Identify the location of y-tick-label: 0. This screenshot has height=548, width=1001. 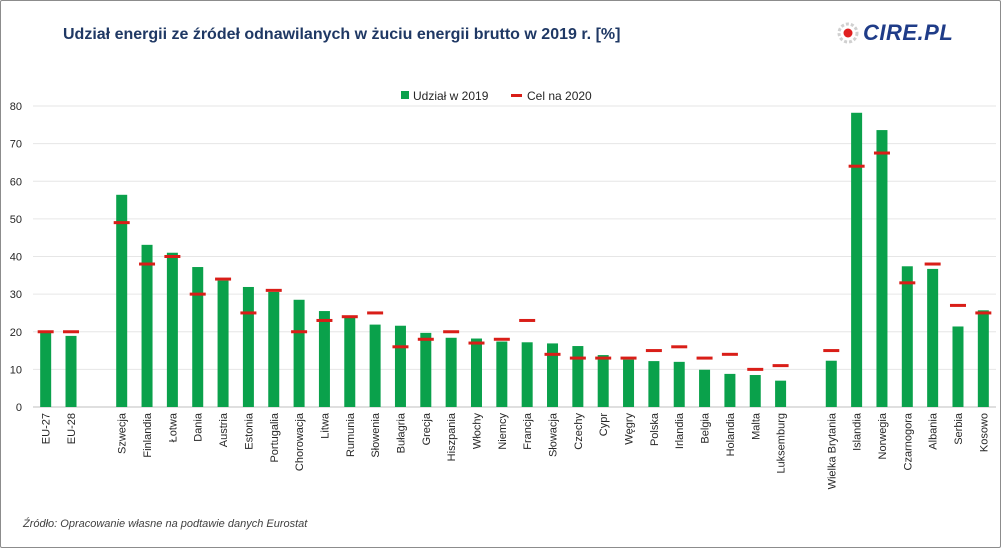
(19, 408).